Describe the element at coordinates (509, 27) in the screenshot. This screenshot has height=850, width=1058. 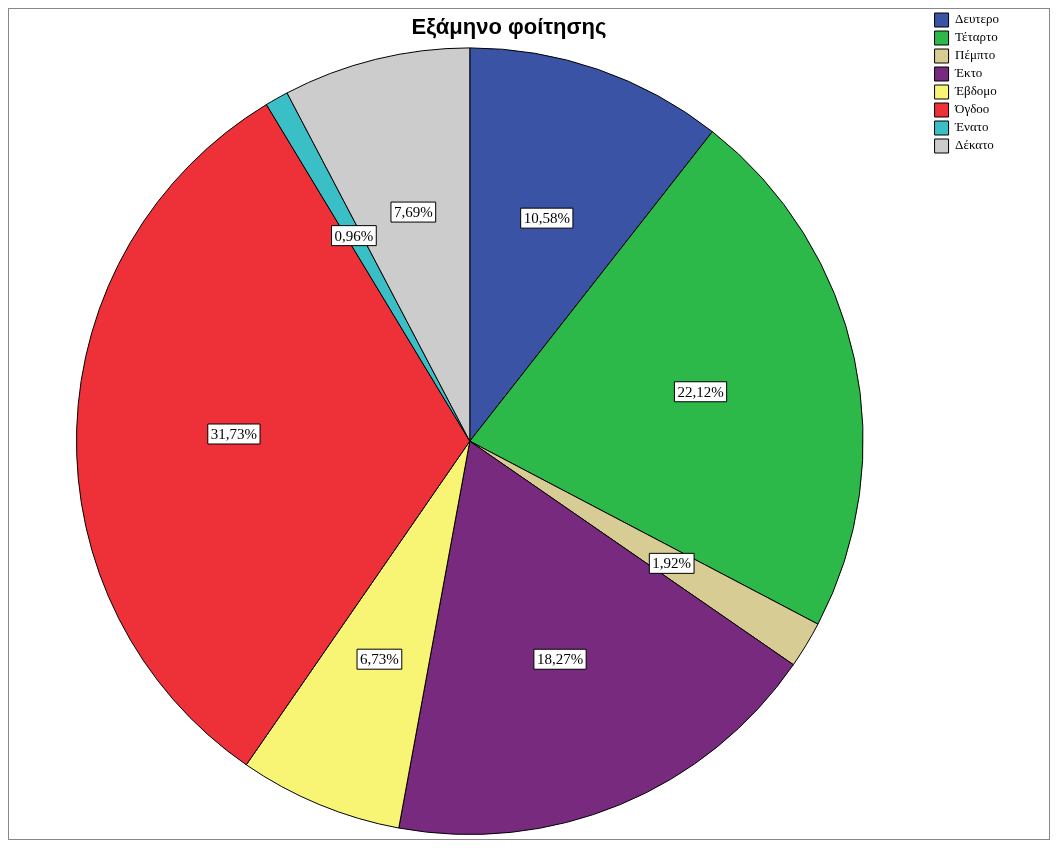
I see `chart-title: Εξάμηνο φοίτησης` at that location.